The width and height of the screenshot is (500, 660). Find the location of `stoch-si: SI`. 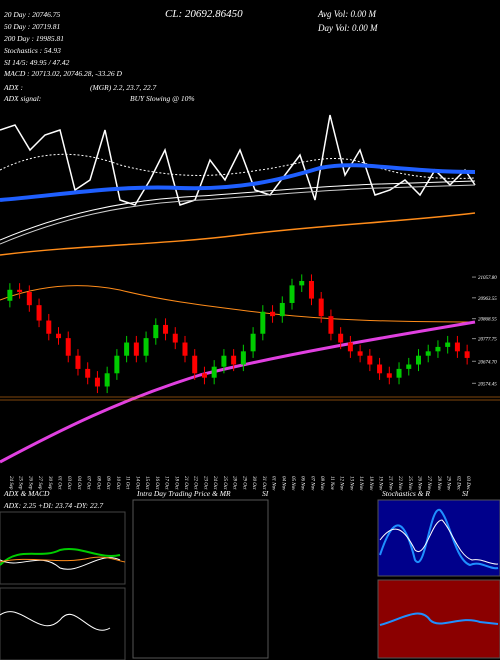

stoch-si: SI is located at coordinates (465, 493).